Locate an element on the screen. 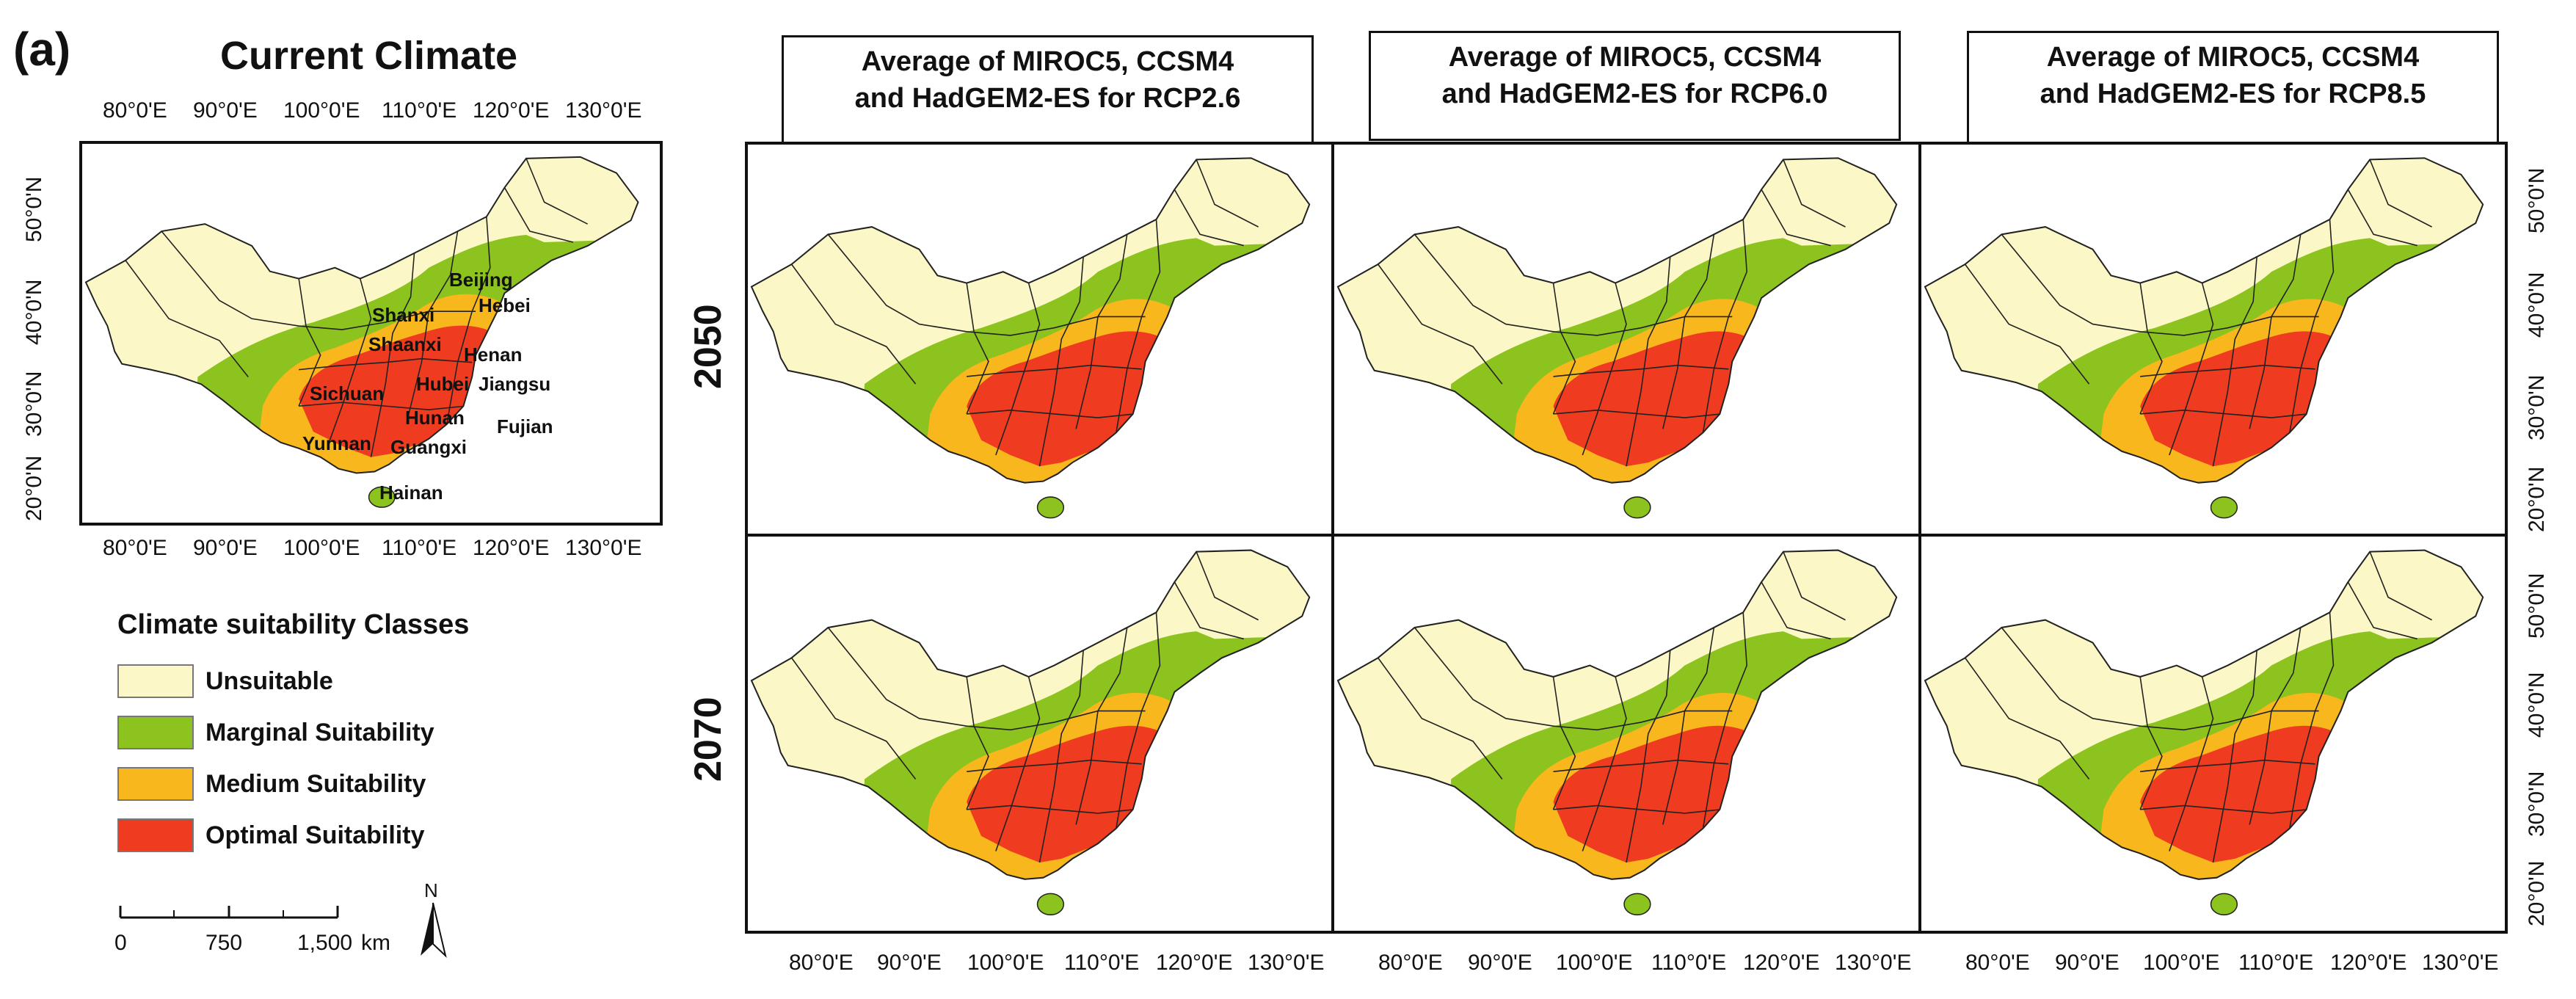 The height and width of the screenshot is (999, 2576). lat-tick-left: 50°0'N is located at coordinates (34, 209).